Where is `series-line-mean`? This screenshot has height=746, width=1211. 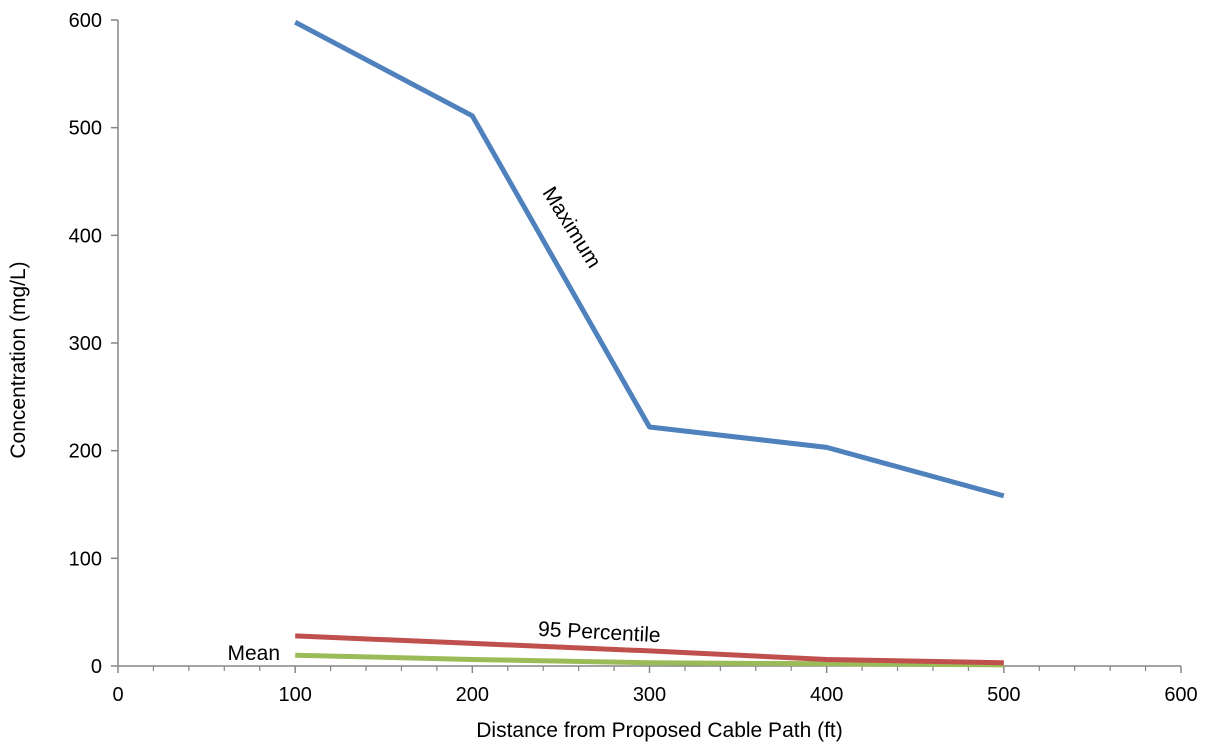
series-line-mean is located at coordinates (649, 660).